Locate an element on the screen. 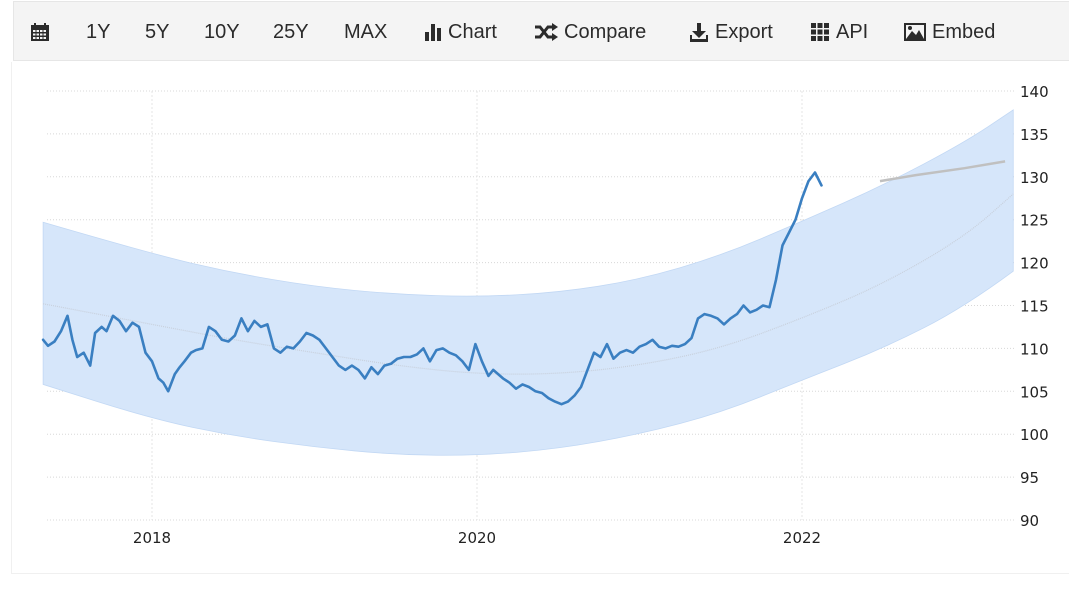 This screenshot has width=1069, height=594. range-1y-button: 1Y is located at coordinates (98, 31).